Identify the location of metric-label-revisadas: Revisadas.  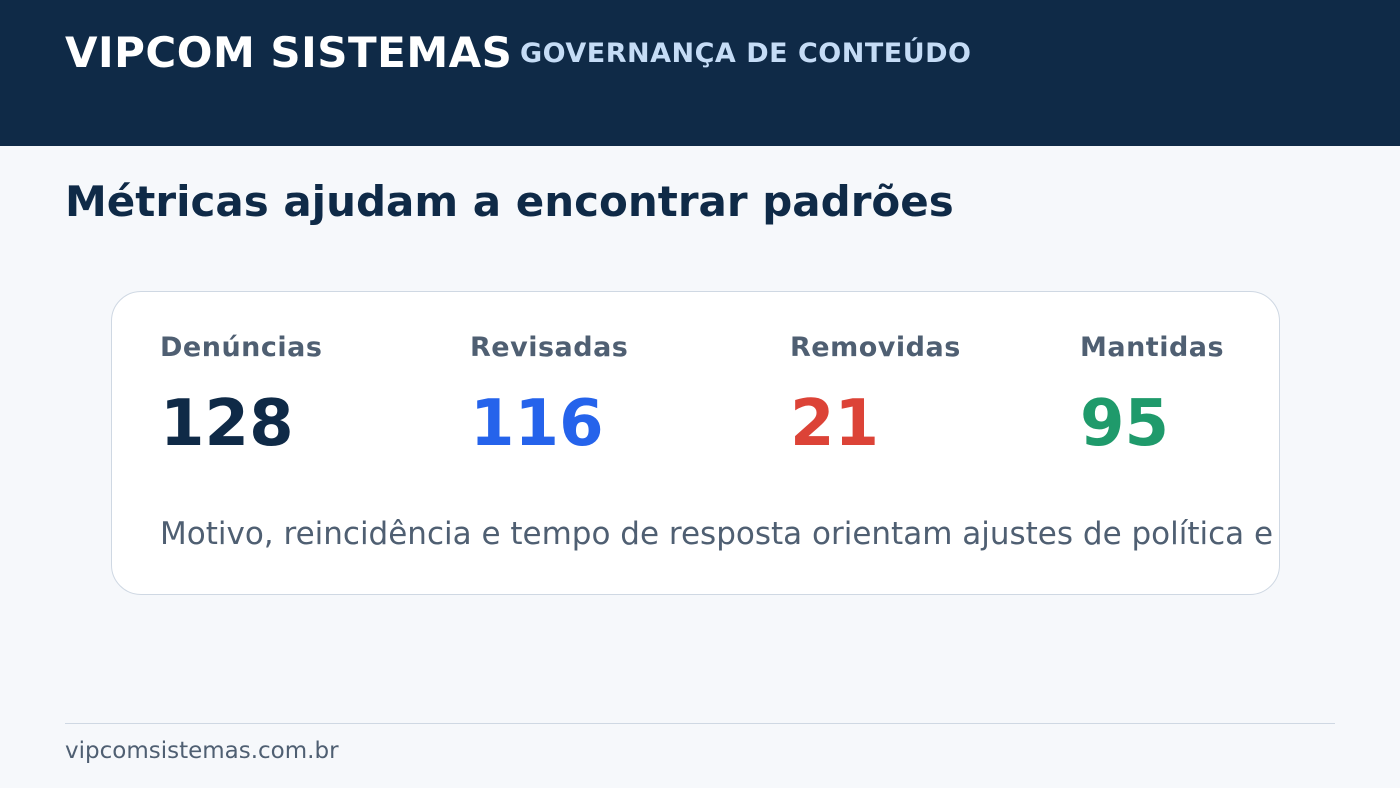
(549, 347).